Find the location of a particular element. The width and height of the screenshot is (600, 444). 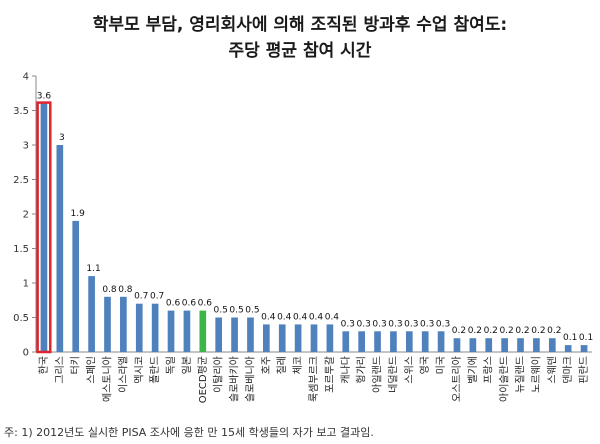

highlight-outline is located at coordinates (44, 227).